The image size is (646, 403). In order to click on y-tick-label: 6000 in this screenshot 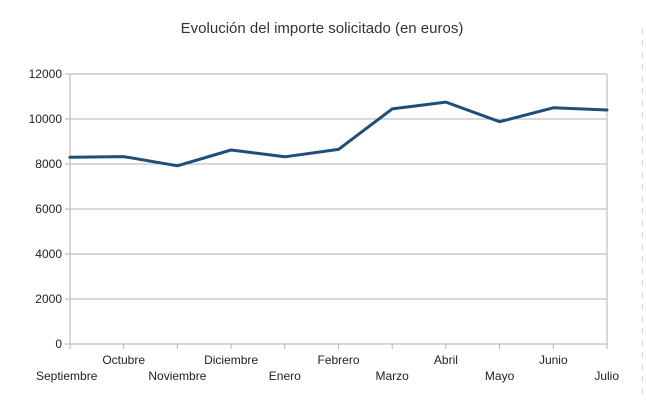, I will do `click(48, 209)`.